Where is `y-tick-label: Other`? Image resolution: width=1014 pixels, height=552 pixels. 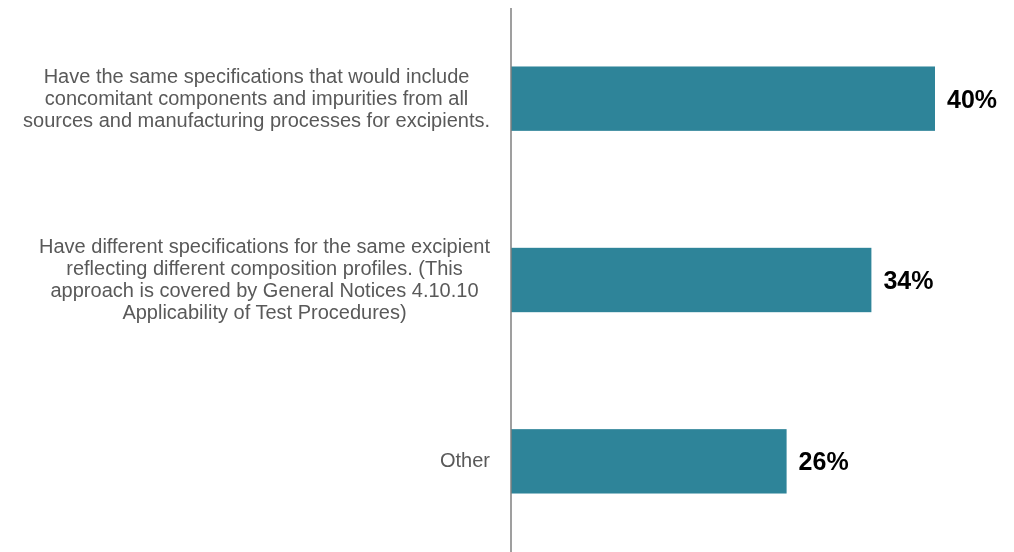 y-tick-label: Other is located at coordinates (465, 460).